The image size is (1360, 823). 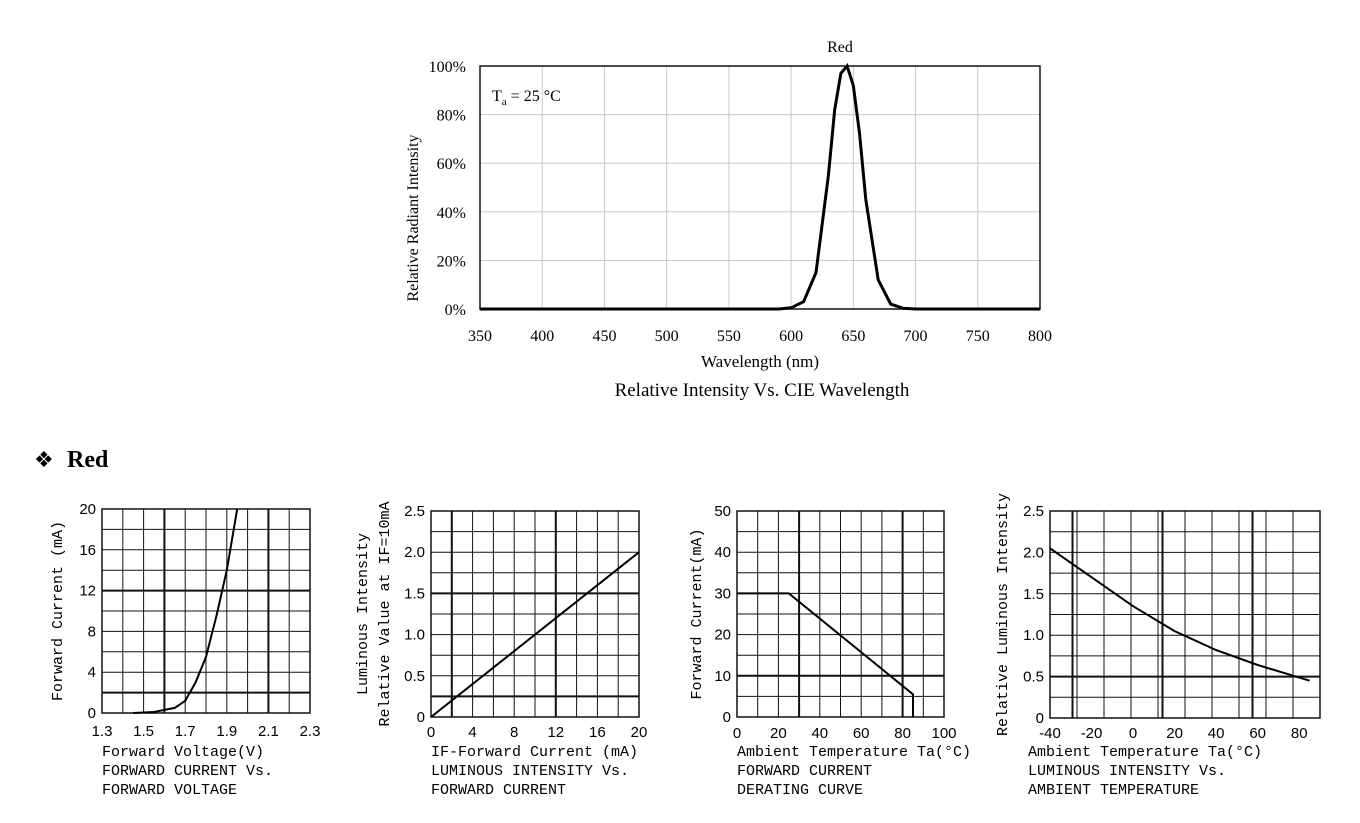 What do you see at coordinates (363, 614) in the screenshot?
I see `y-axis-label: Luminous Intensity` at bounding box center [363, 614].